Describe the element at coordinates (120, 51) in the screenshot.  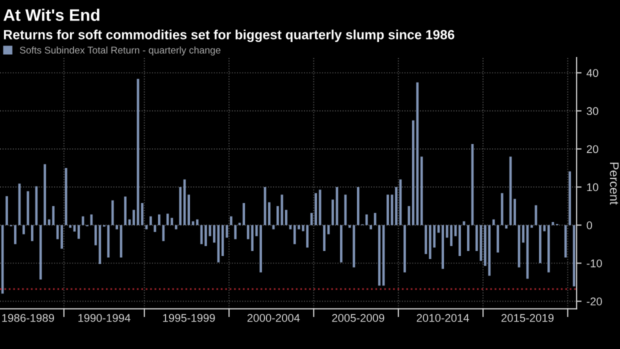
I see `legend-label: Softs Subindex Total Return - quarterly change` at that location.